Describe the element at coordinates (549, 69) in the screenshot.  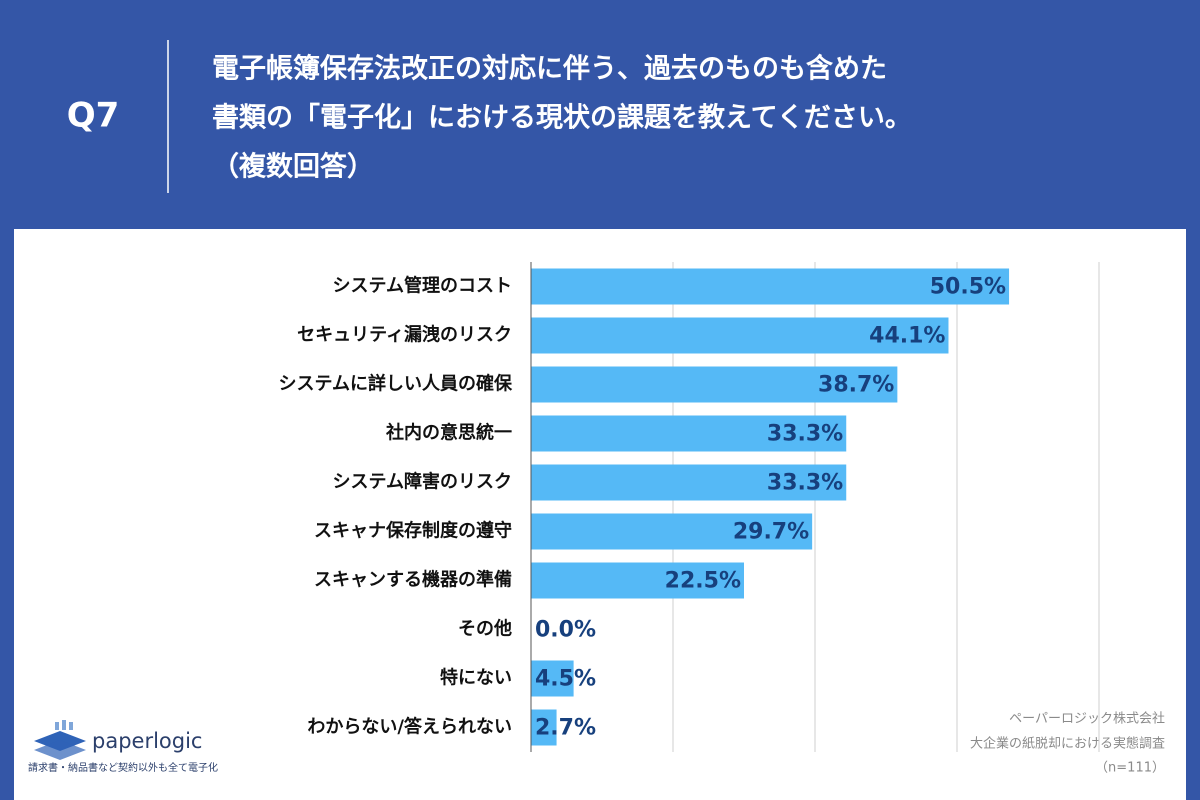
I see `title-line: 電子帳簿保存法改正の対応に伴う、過去のものも含めた` at that location.